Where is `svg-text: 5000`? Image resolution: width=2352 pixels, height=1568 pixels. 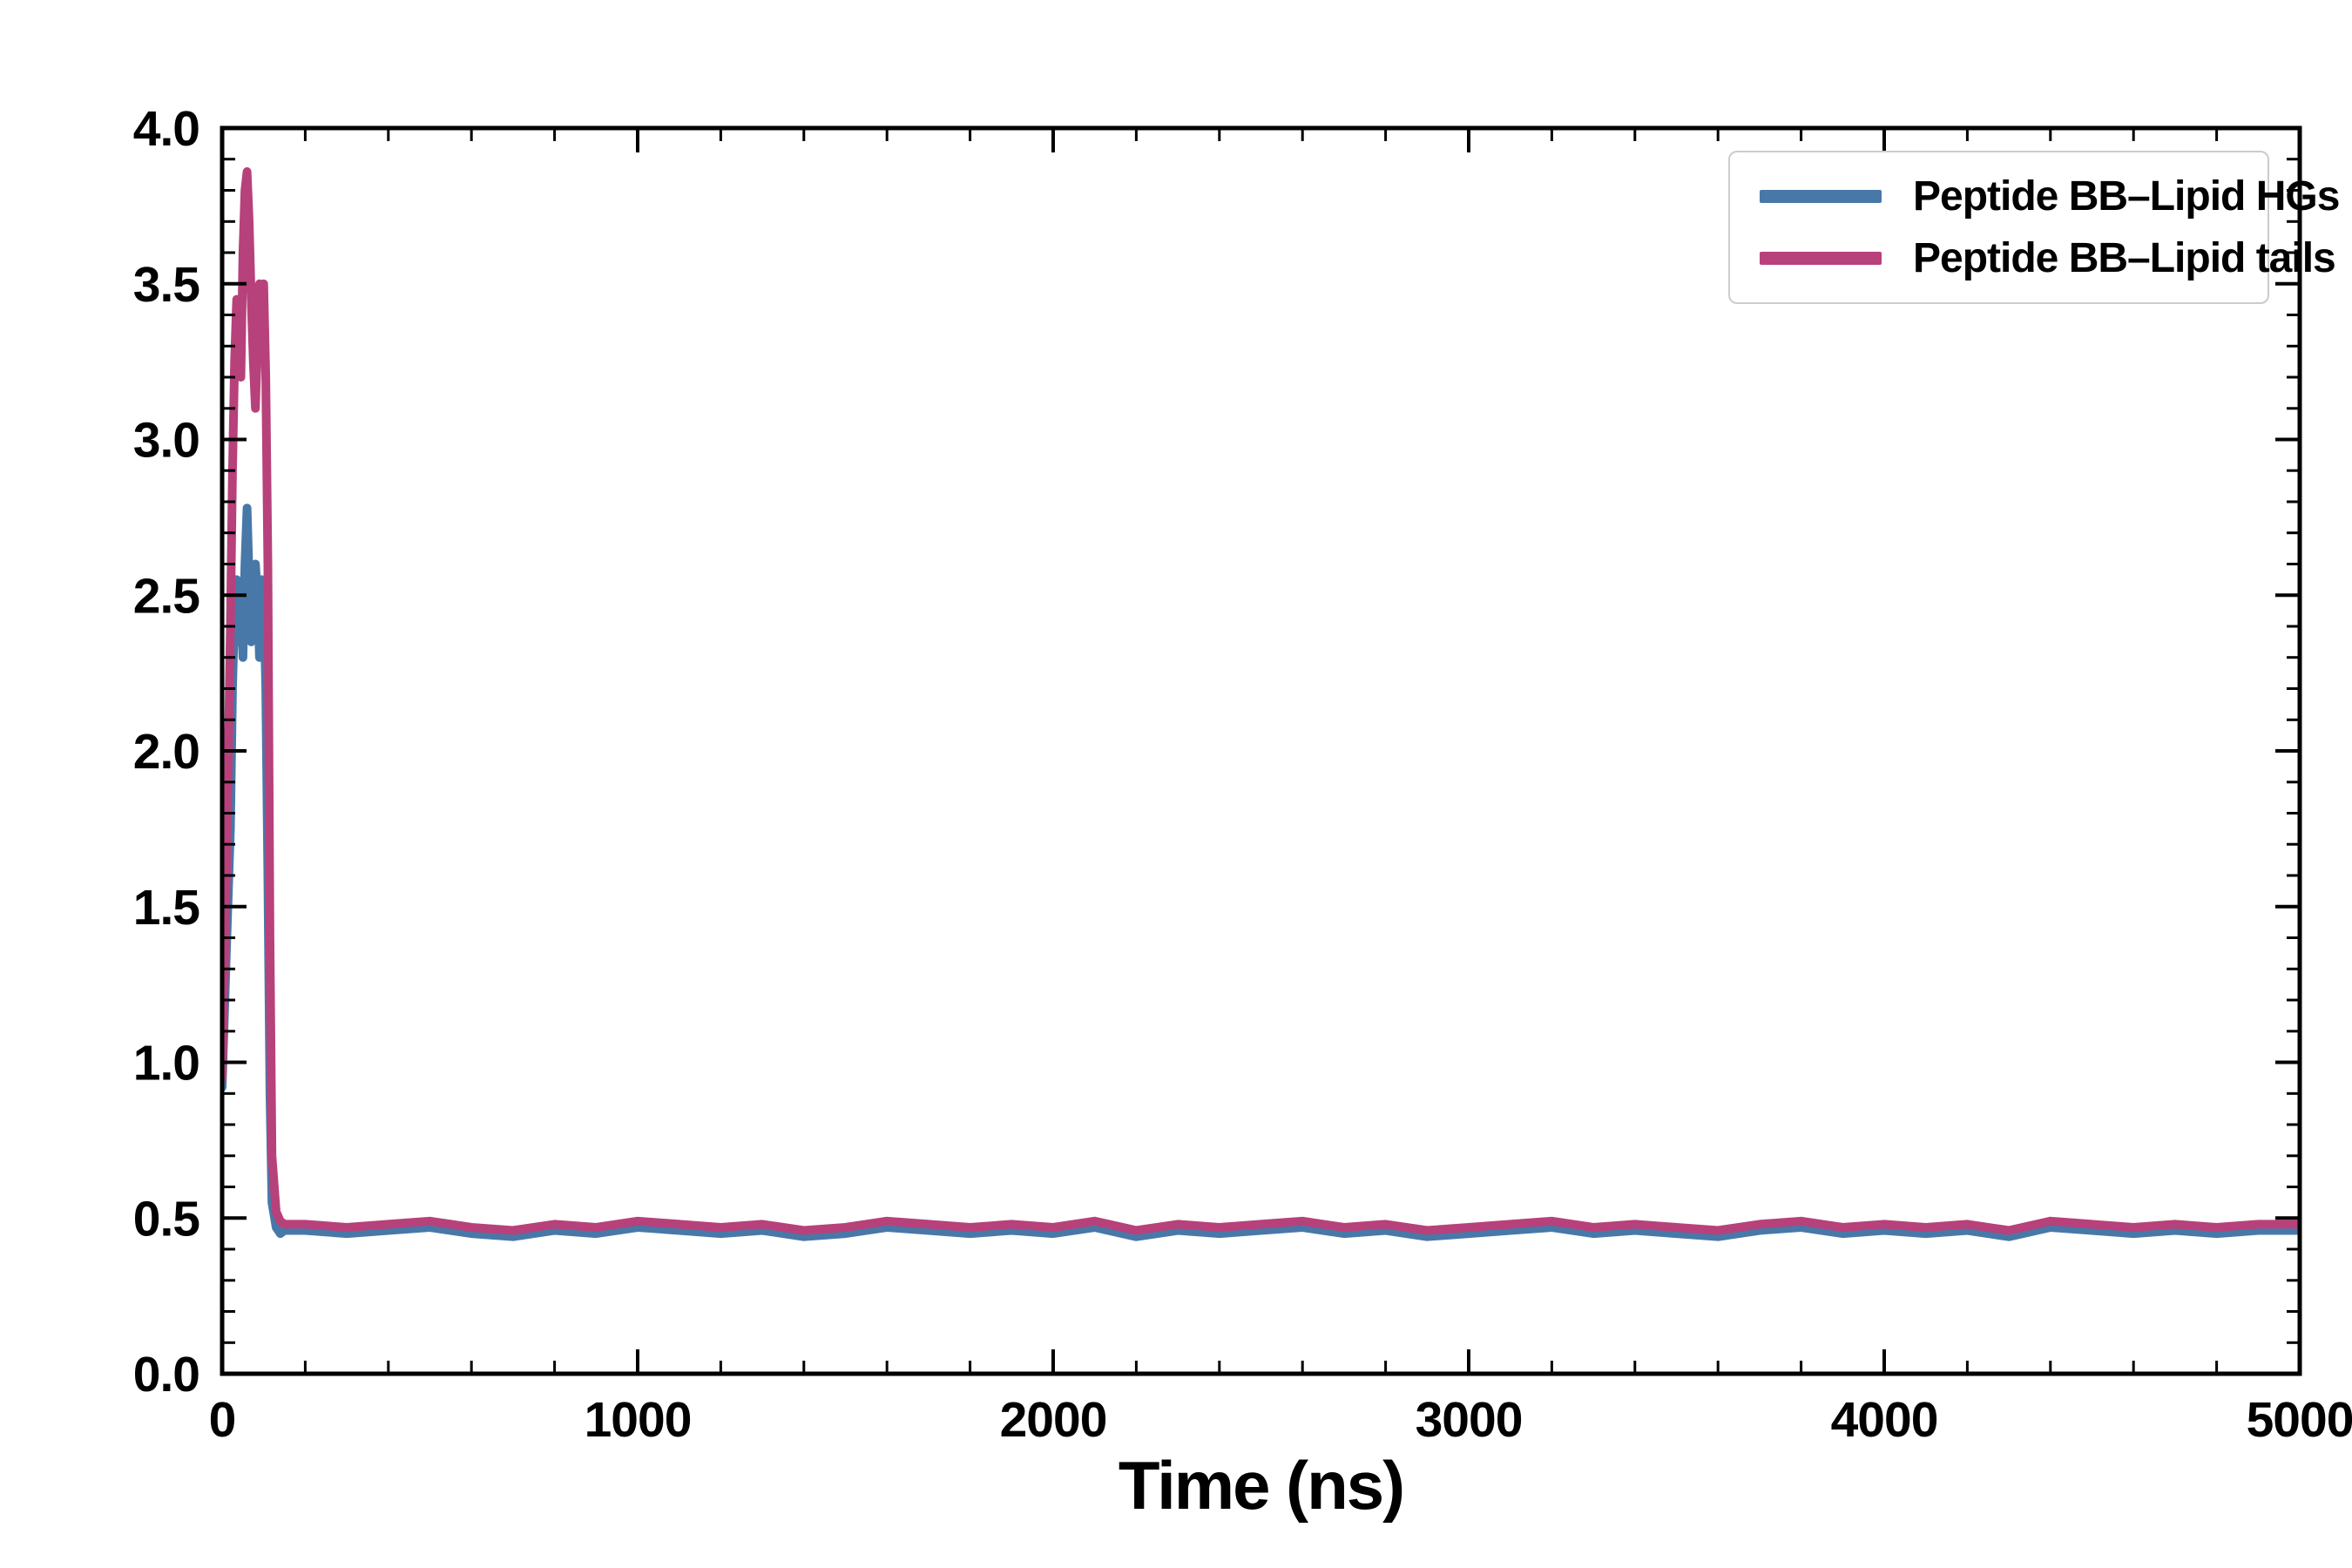 svg-text: 5000 is located at coordinates (2299, 1420).